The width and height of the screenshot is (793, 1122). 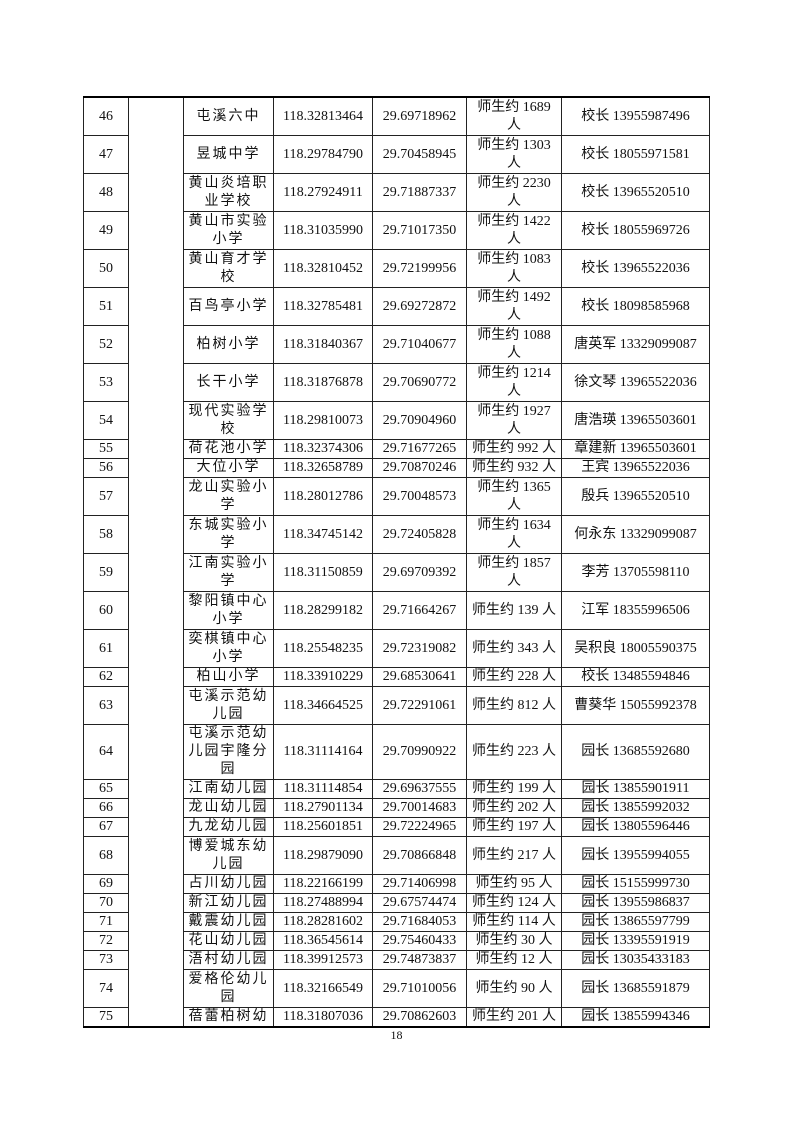 I want to click on row-number: 60, so click(x=106, y=610).